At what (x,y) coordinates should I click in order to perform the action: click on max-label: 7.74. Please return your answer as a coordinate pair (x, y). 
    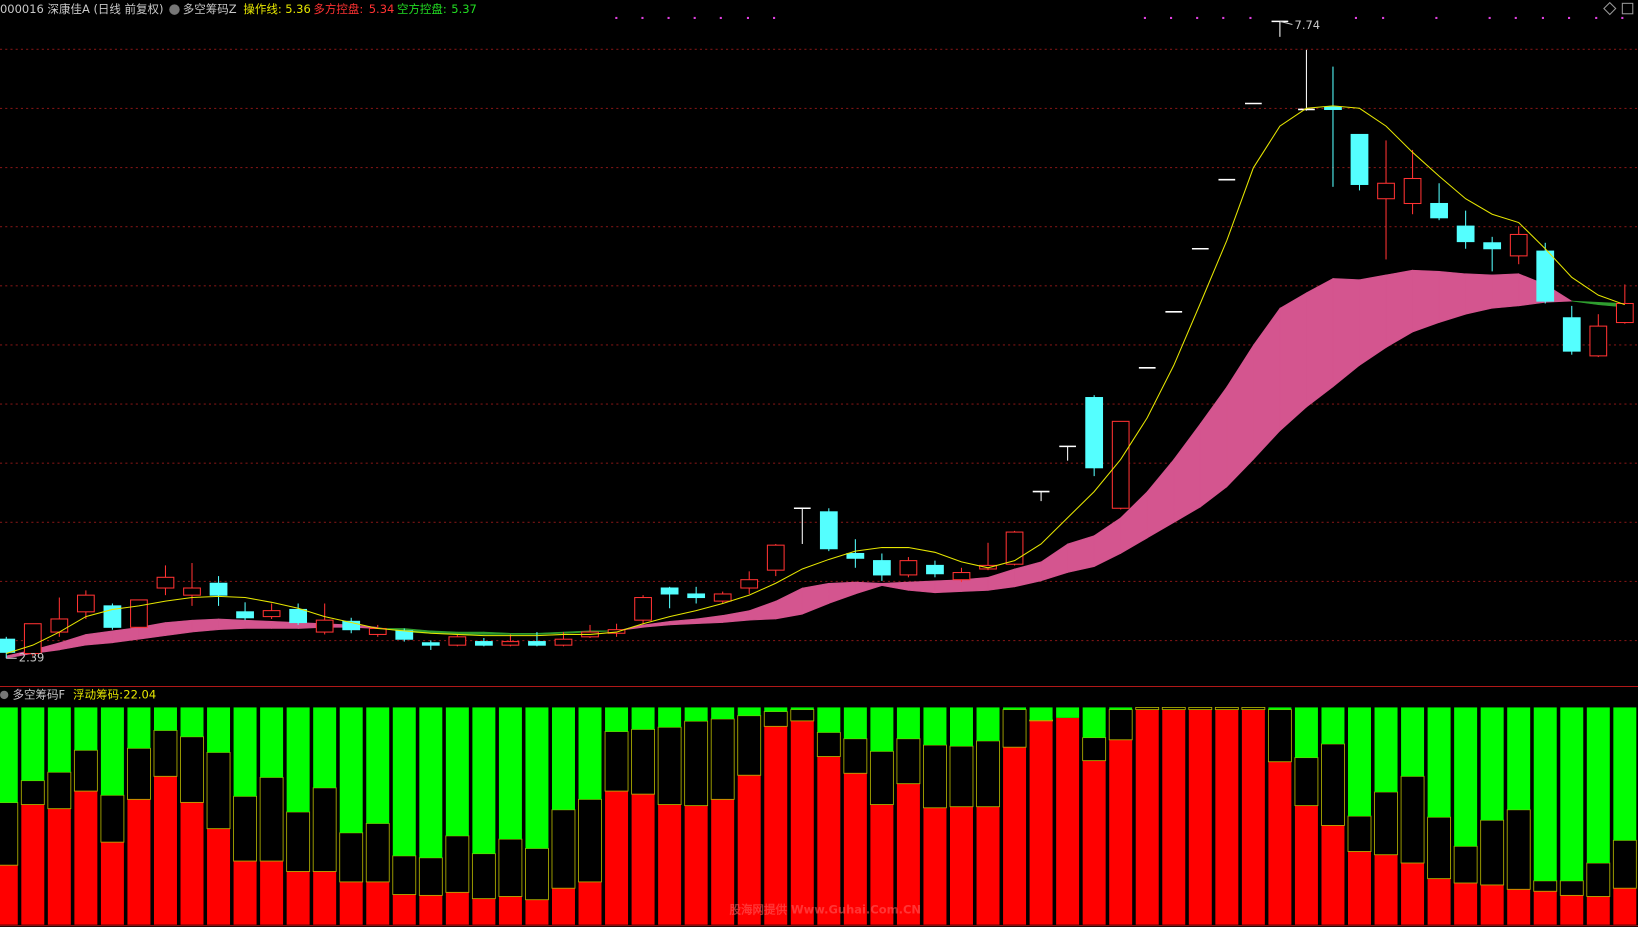
    Looking at the image, I should click on (1308, 25).